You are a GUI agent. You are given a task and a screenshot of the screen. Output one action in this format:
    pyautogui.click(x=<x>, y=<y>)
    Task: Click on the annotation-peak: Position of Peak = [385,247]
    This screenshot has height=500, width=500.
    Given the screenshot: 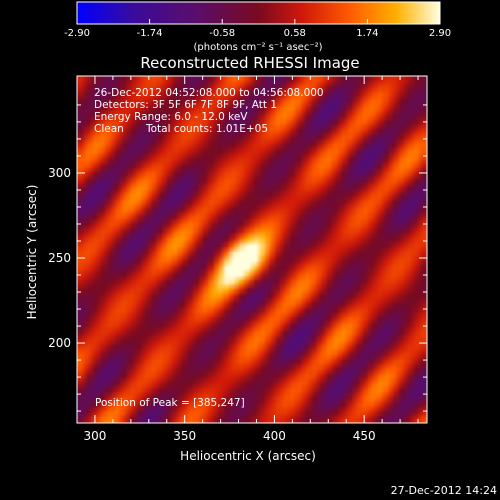 What is the action you would take?
    pyautogui.click(x=170, y=403)
    